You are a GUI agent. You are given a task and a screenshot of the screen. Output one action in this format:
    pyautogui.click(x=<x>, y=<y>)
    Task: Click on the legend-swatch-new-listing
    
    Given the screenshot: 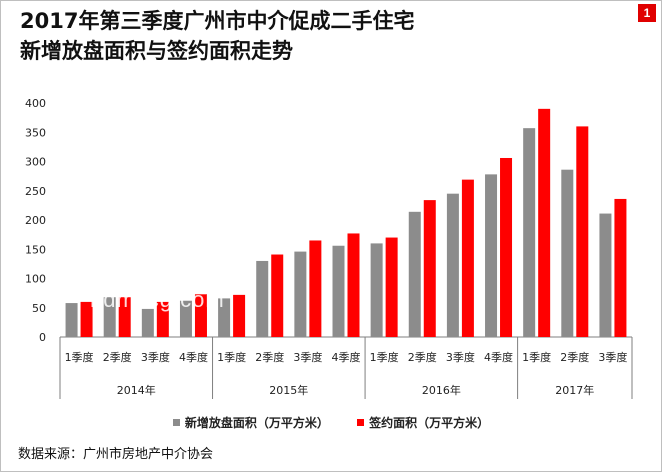 What is the action you would take?
    pyautogui.click(x=176, y=422)
    